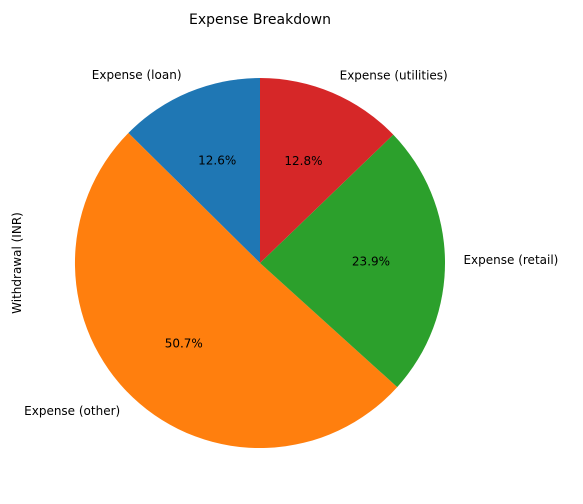 The width and height of the screenshot is (583, 504). What do you see at coordinates (72, 411) in the screenshot?
I see `pie-category-label-1: Expense (other)` at bounding box center [72, 411].